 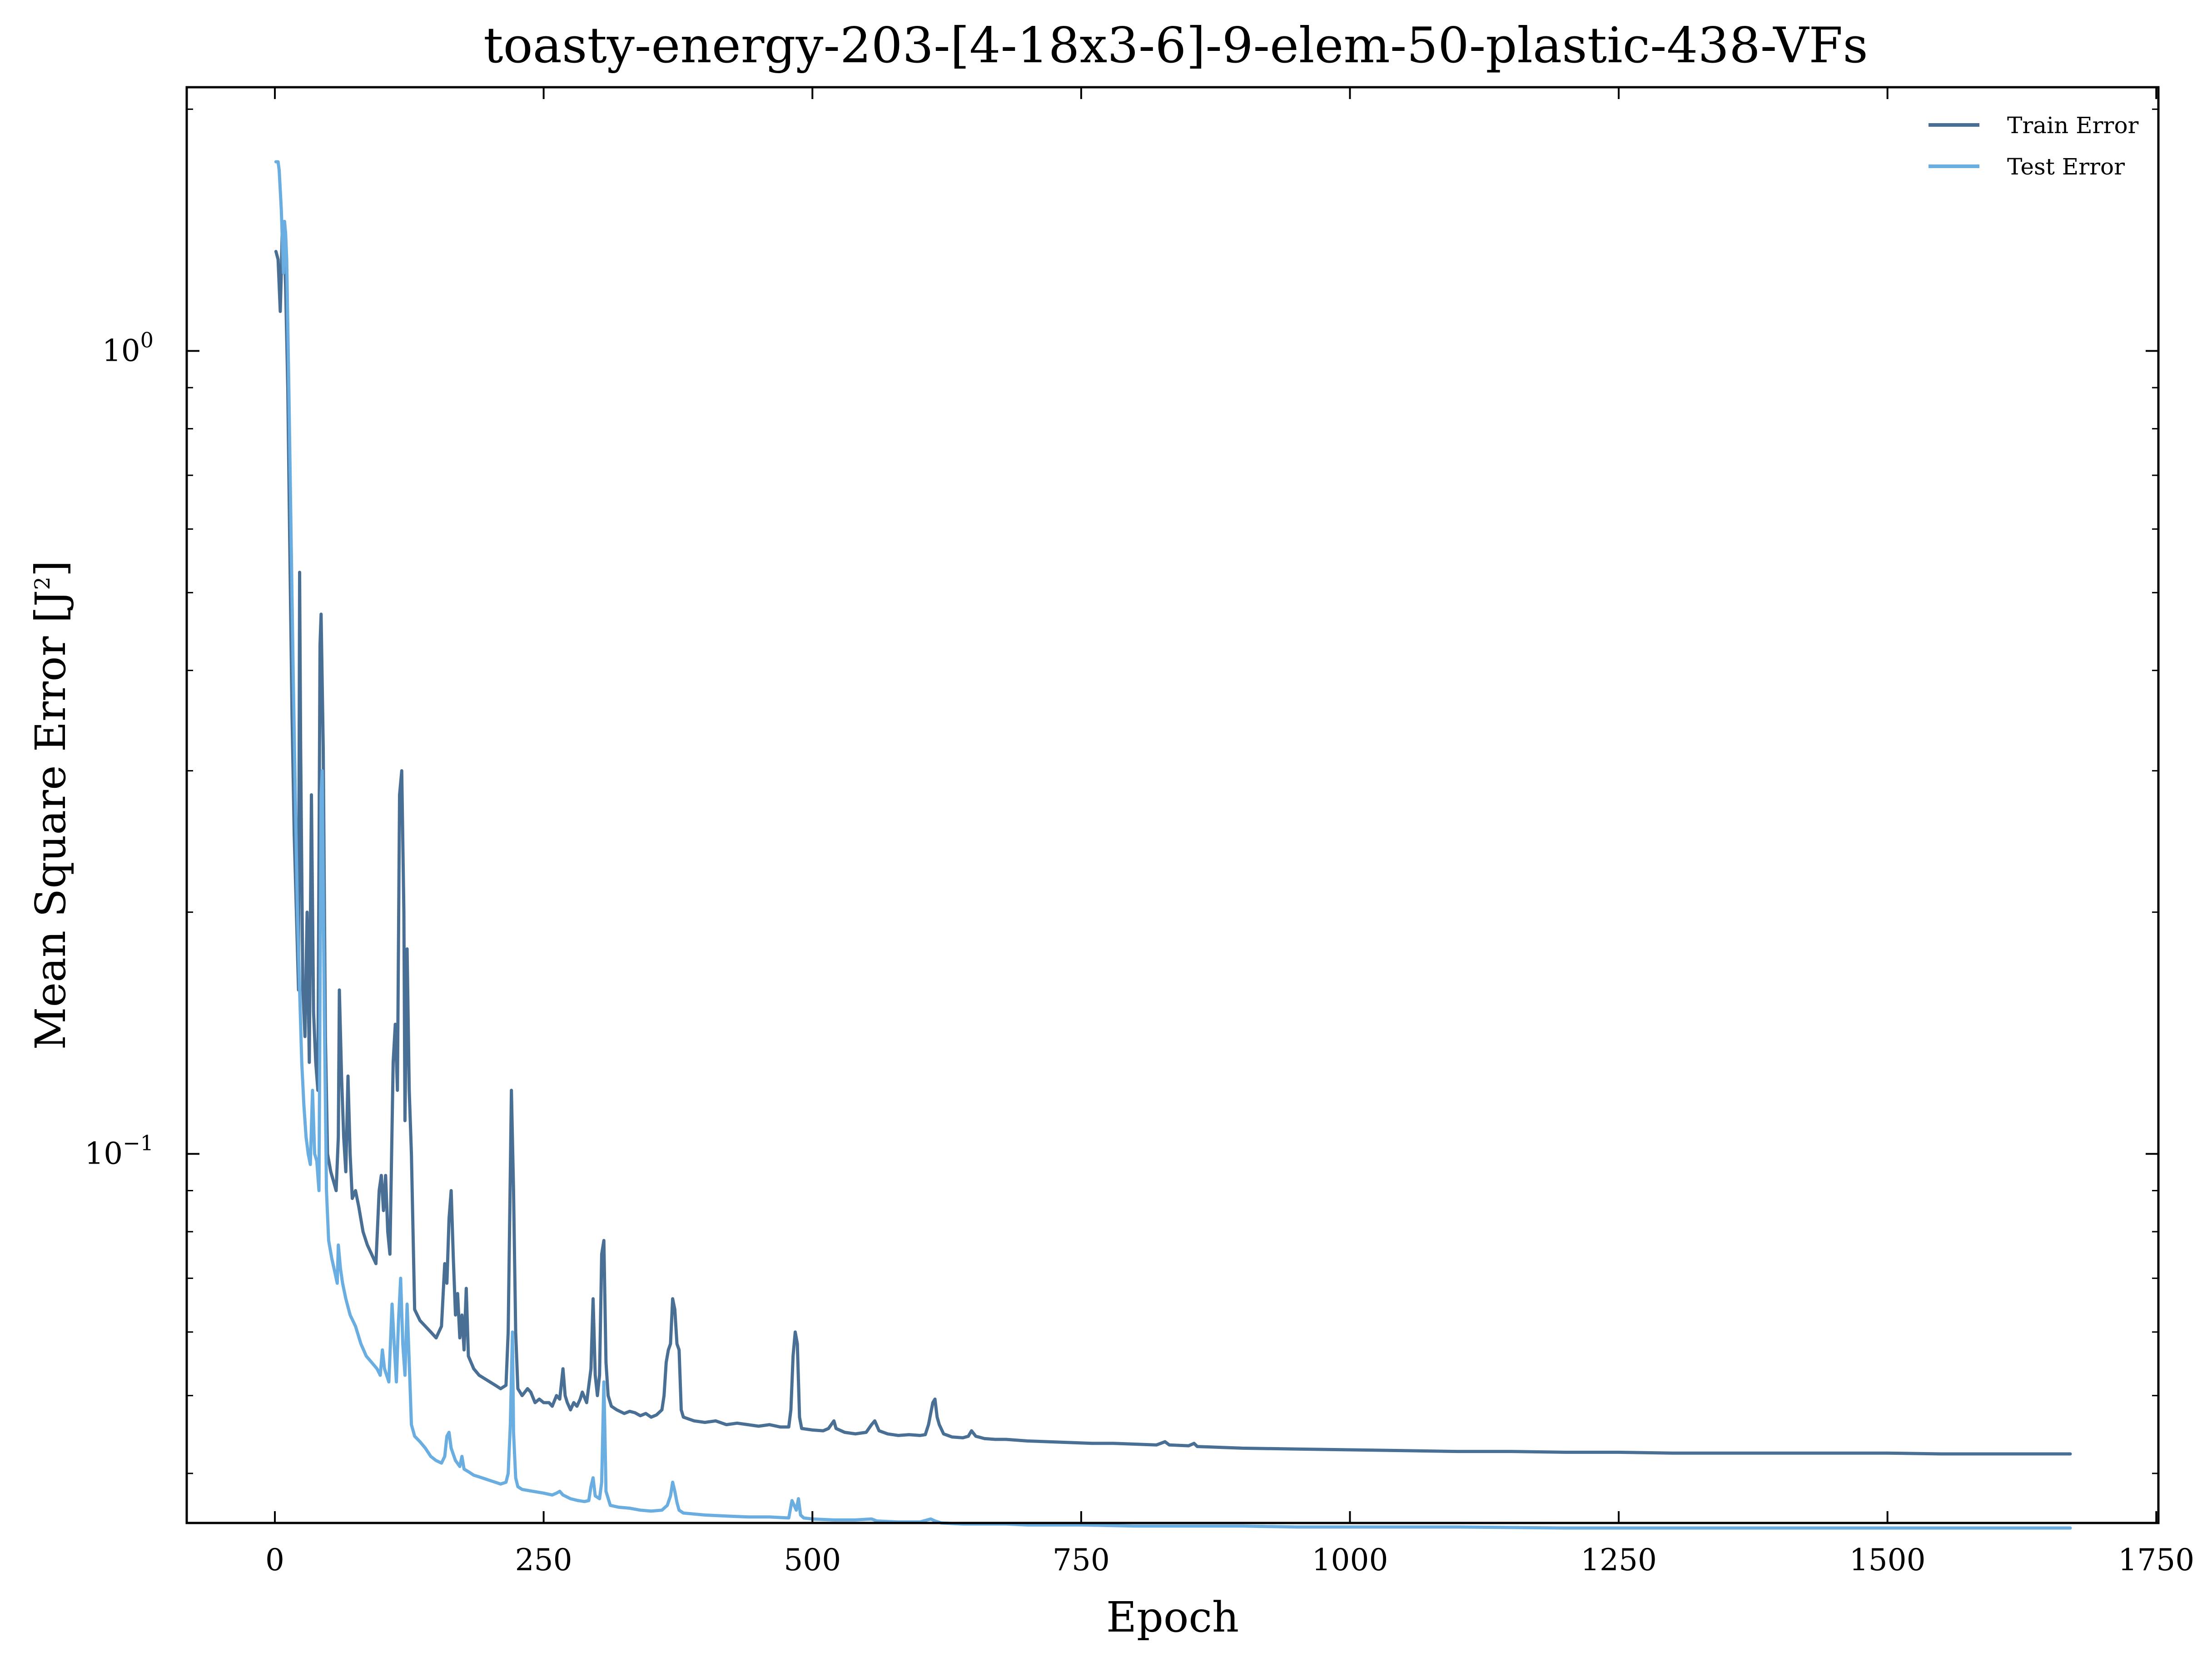 What do you see at coordinates (1888, 1560) in the screenshot?
I see `x-tick-label: 1500` at bounding box center [1888, 1560].